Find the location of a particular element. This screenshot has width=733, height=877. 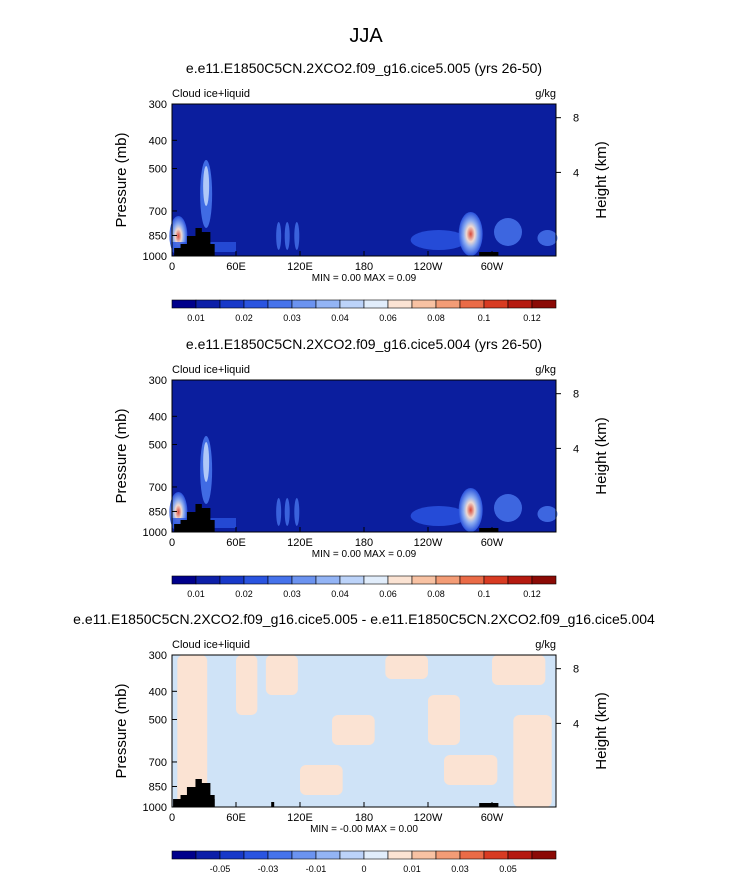

y-axis-label: Pressure (mb) is located at coordinates (121, 455).